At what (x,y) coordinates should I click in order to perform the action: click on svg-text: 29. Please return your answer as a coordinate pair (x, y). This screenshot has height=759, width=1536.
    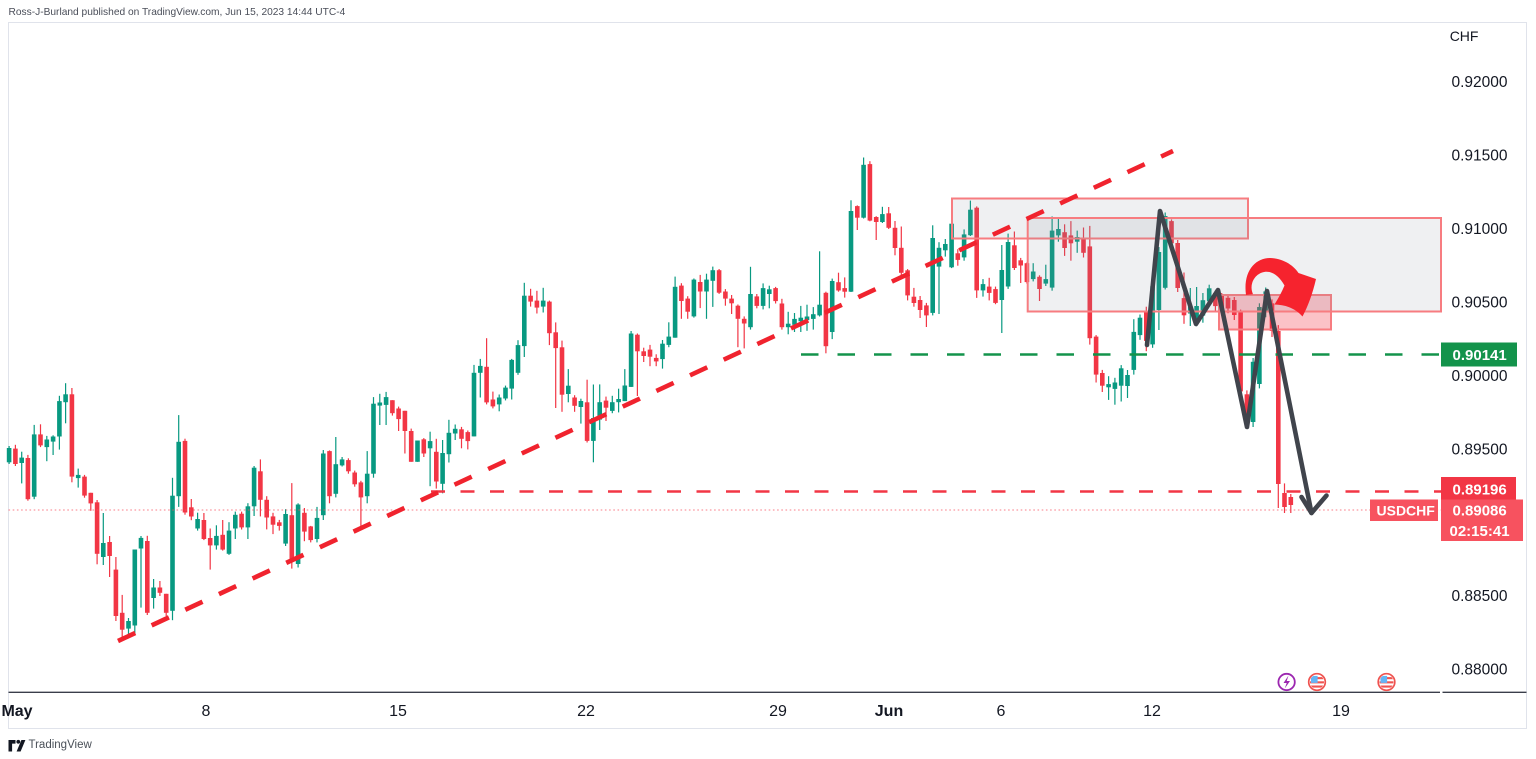
    Looking at the image, I should click on (778, 711).